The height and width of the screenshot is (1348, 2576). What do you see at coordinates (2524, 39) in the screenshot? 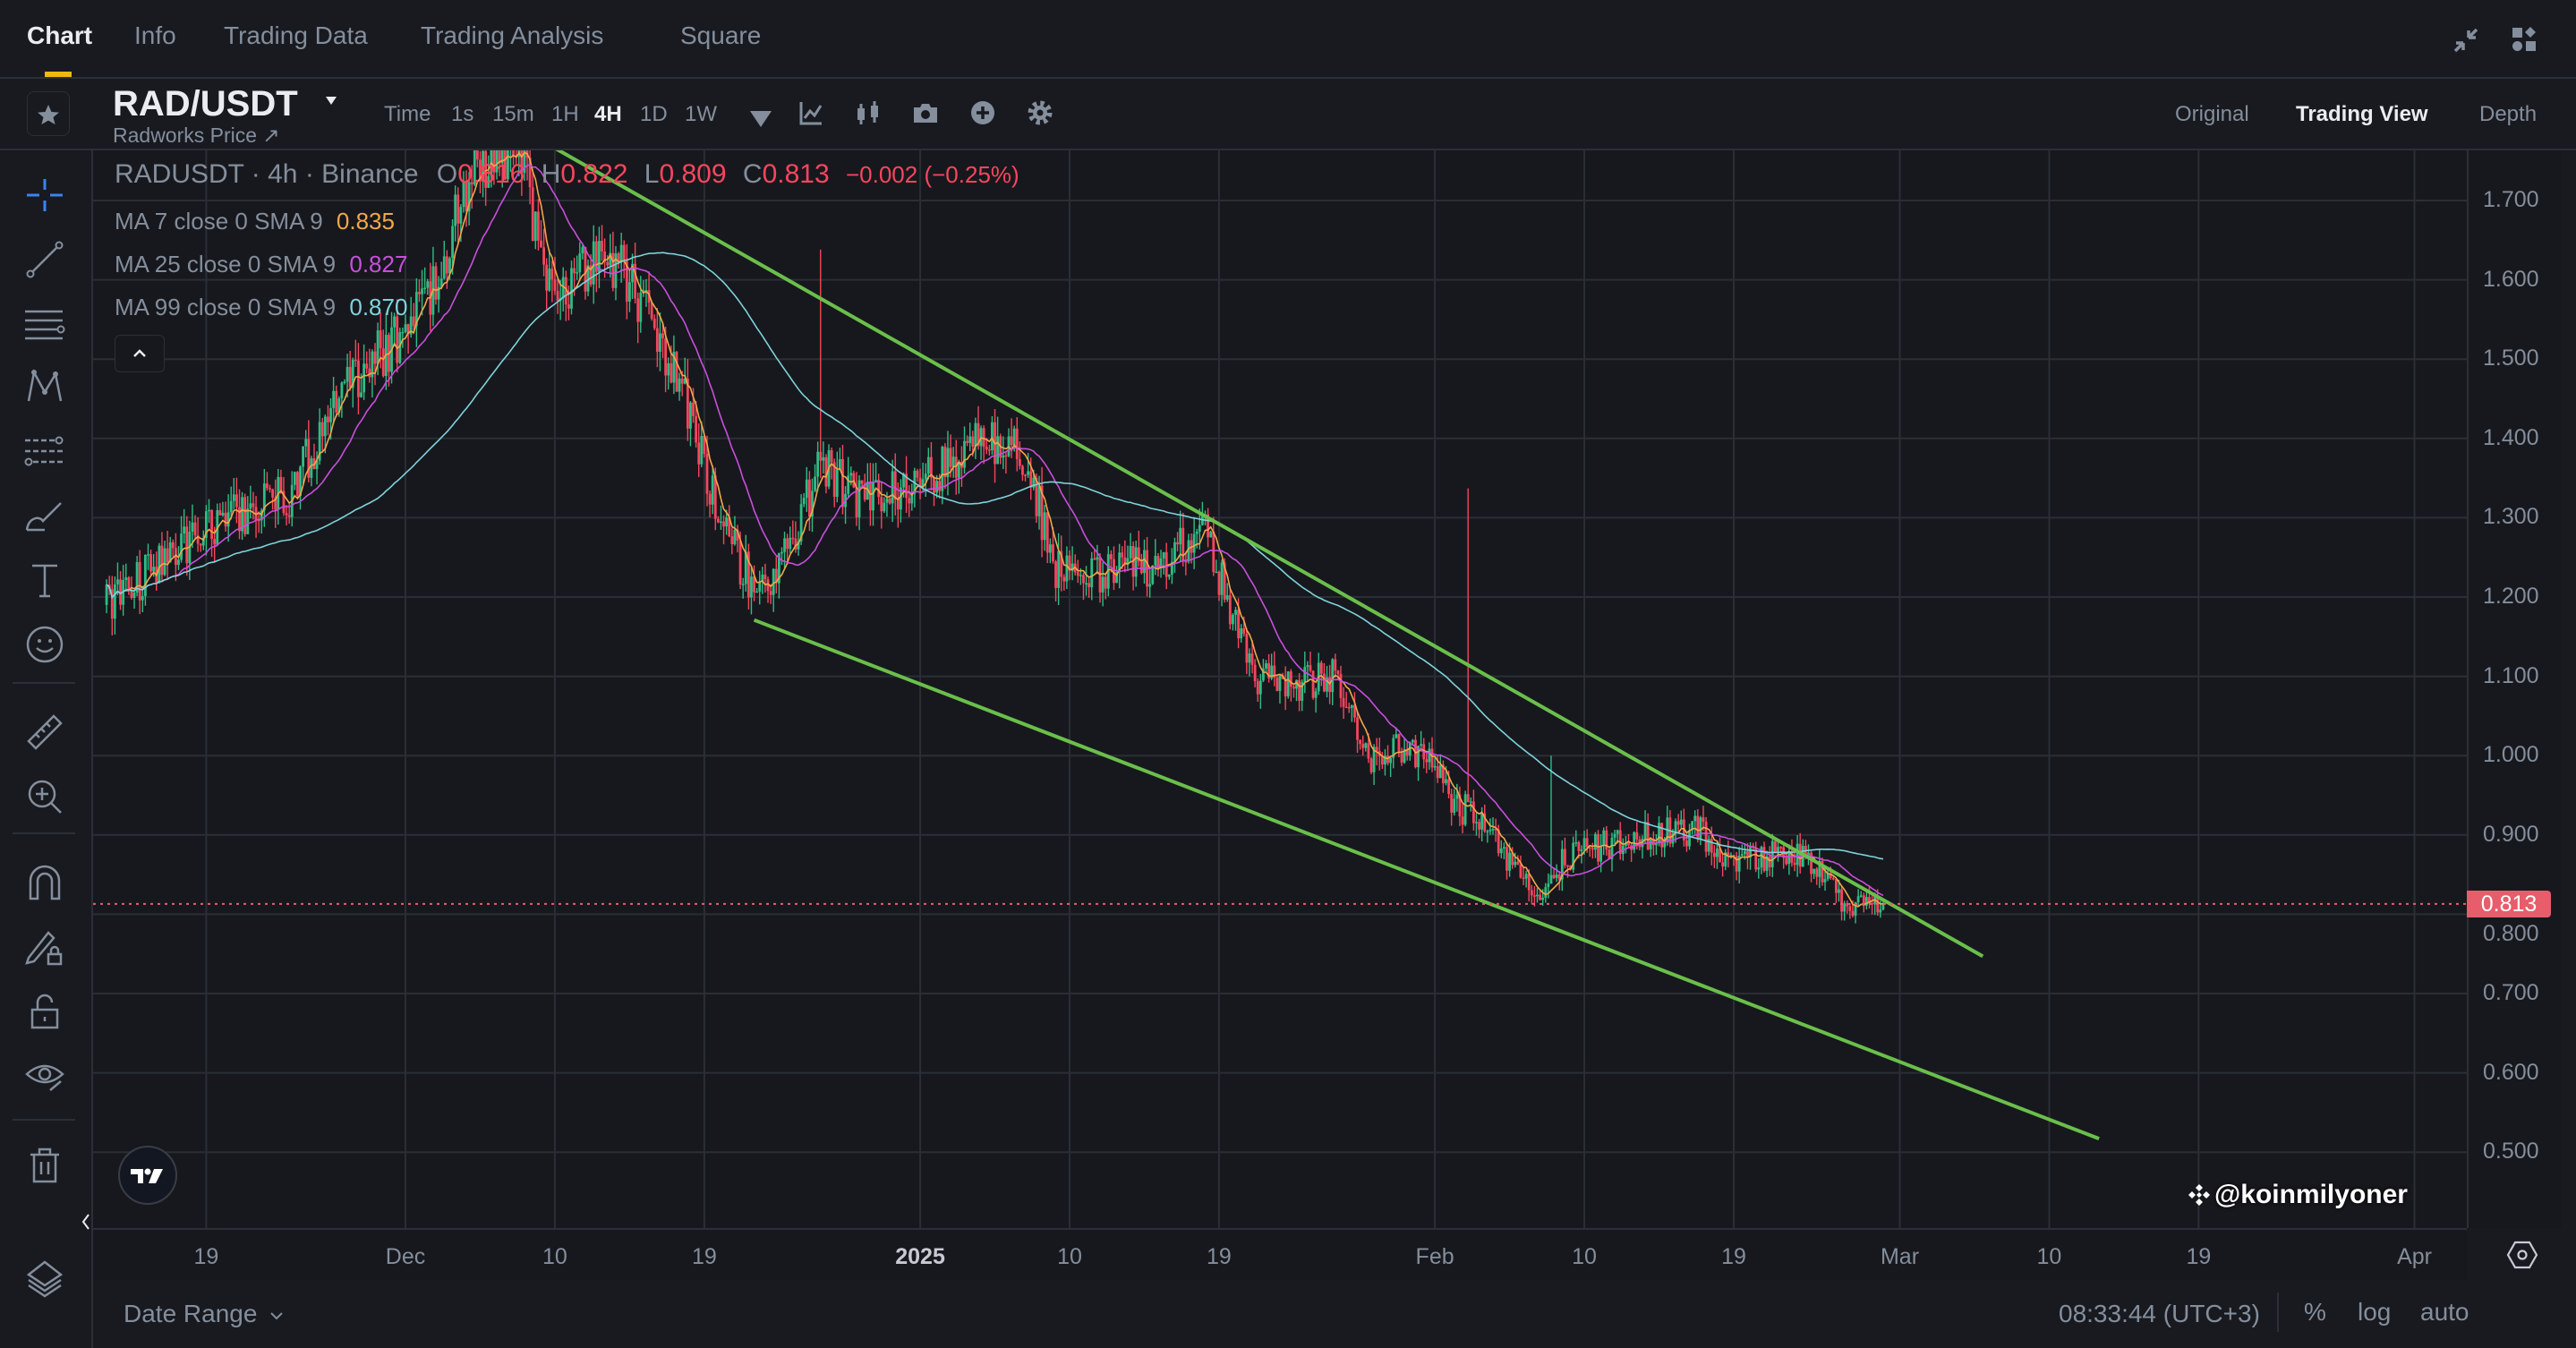
I see `widgets-icon` at bounding box center [2524, 39].